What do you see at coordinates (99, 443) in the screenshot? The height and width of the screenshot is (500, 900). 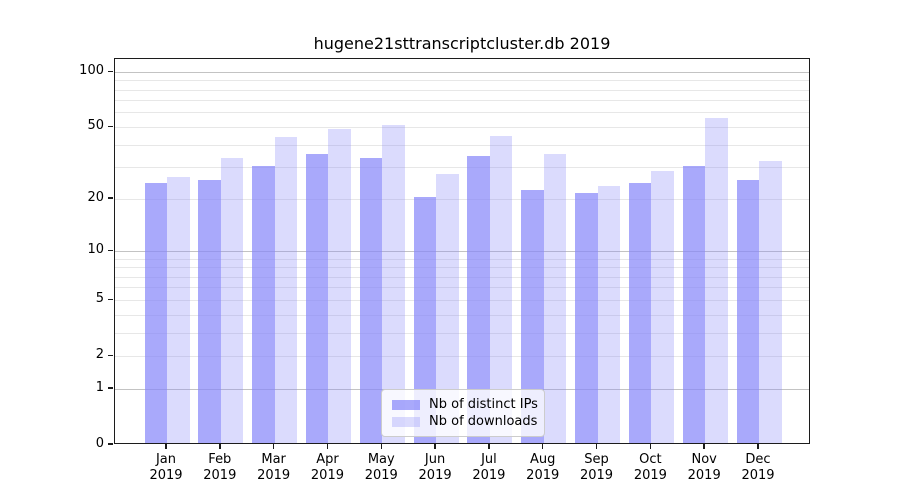 I see `y-tick-label: 0` at bounding box center [99, 443].